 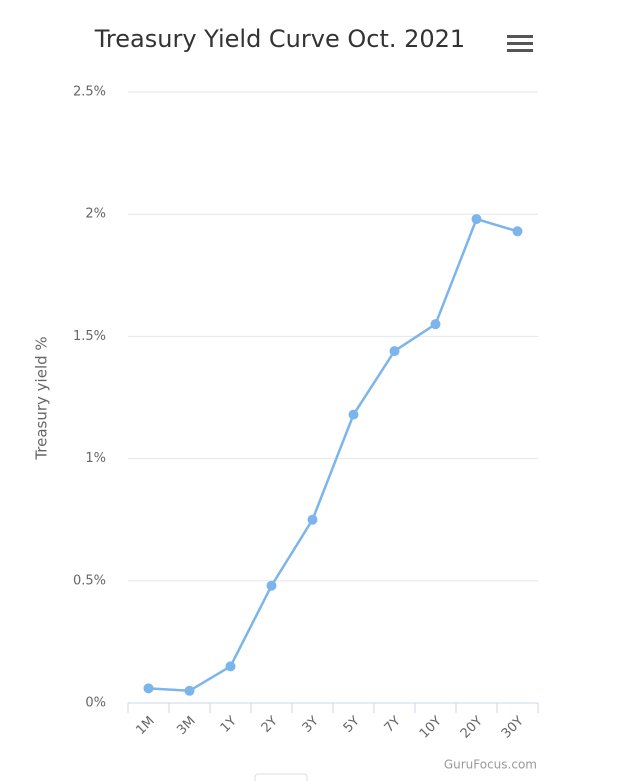 I want to click on y-tick-label: 2.5%, so click(x=89, y=92).